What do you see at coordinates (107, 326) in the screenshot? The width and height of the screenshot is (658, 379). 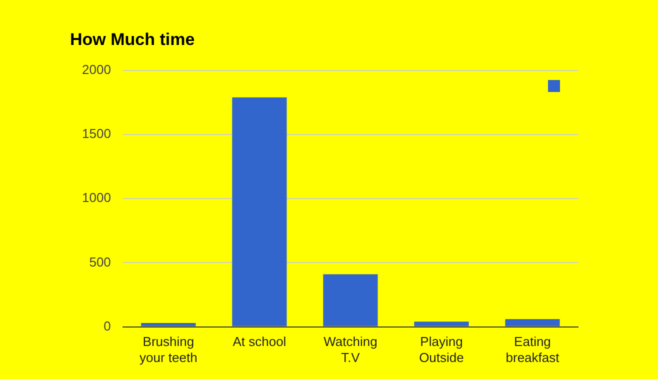 I see `y-tick-label: 0` at bounding box center [107, 326].